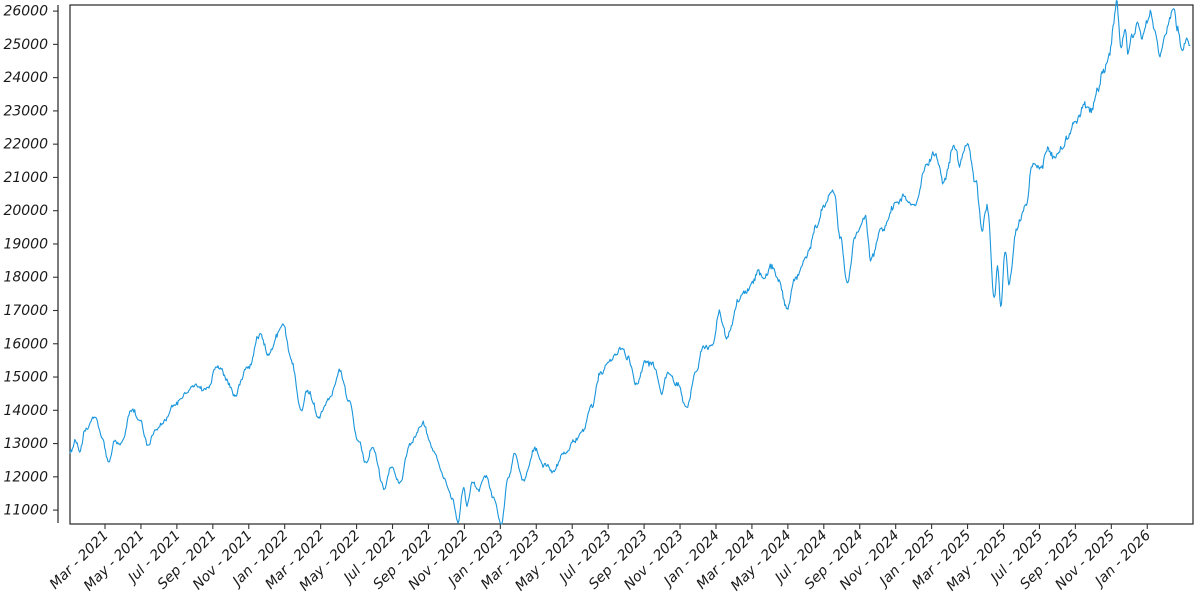 This screenshot has width=1200, height=600. I want to click on y-tick-label: 15000, so click(25, 378).